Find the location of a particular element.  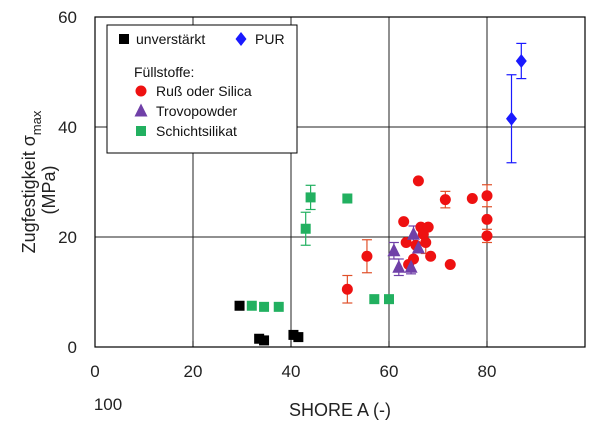

legend-marker-schicht is located at coordinates (141, 131).